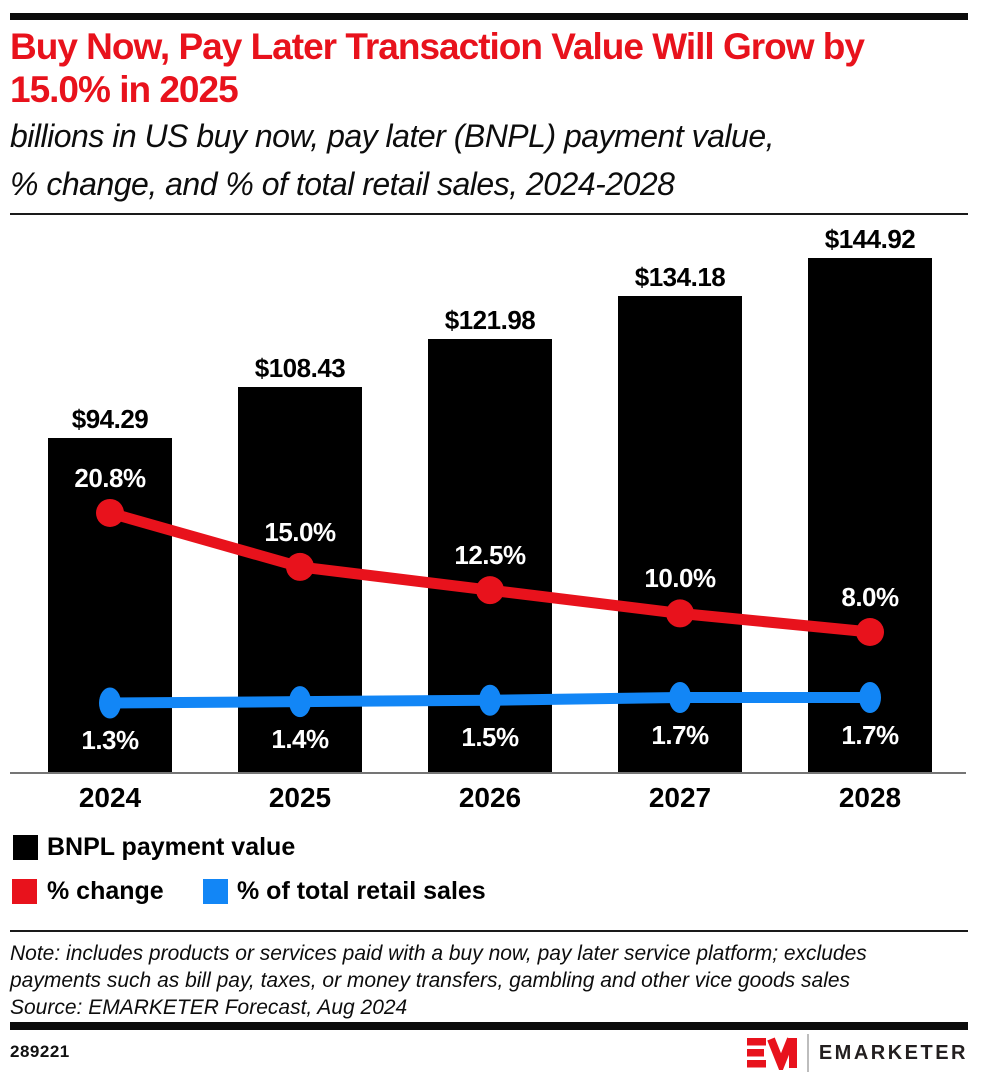 Image resolution: width=985 pixels, height=1077 pixels. Describe the element at coordinates (490, 555) in the screenshot. I see `pct-change-label-2026: 12.5%` at that location.